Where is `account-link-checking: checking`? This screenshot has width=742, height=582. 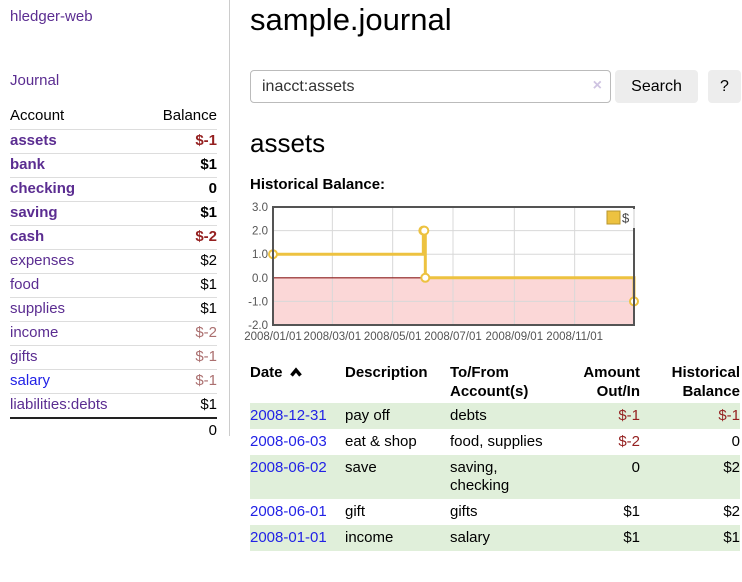 account-link-checking: checking is located at coordinates (43, 188).